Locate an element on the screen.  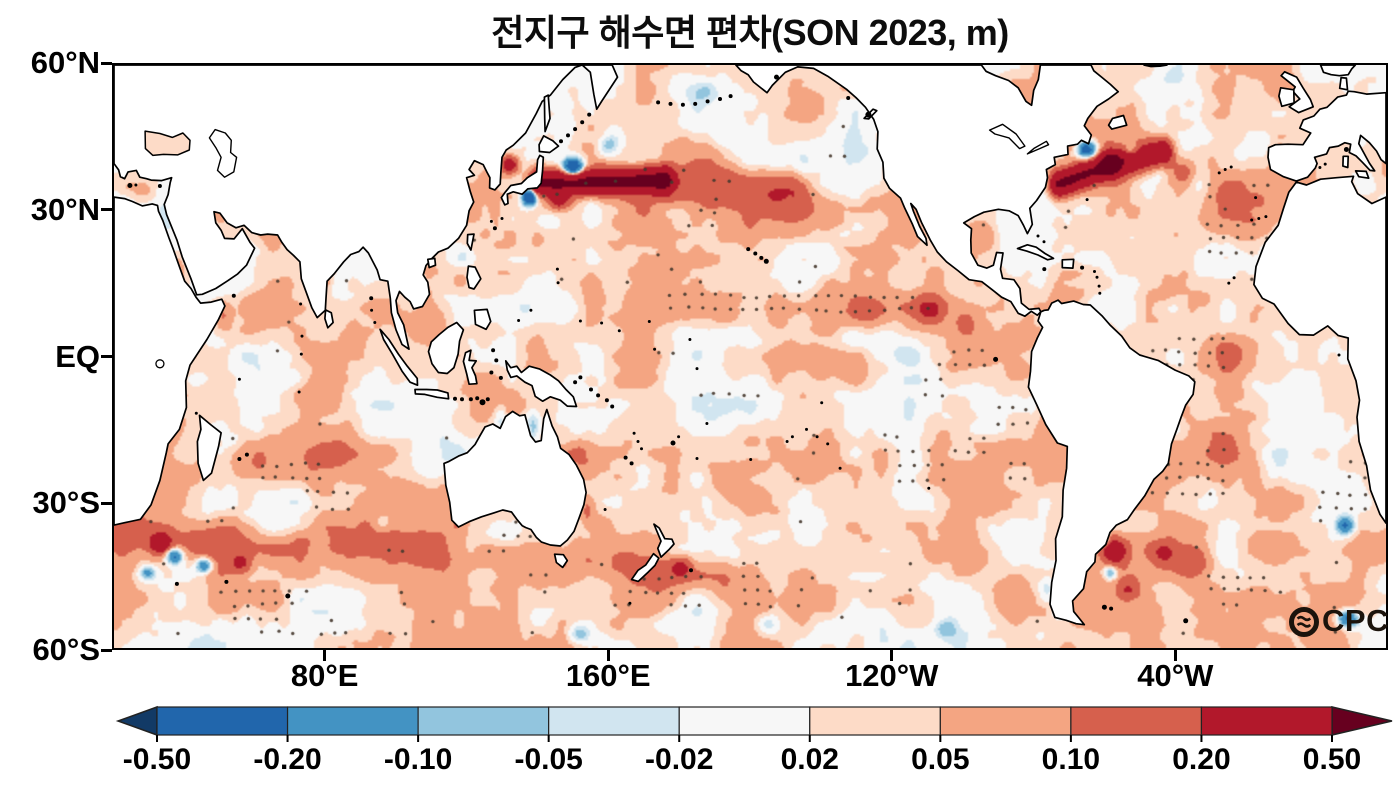
colorbar-tick-label: -0.50 is located at coordinates (157, 759).